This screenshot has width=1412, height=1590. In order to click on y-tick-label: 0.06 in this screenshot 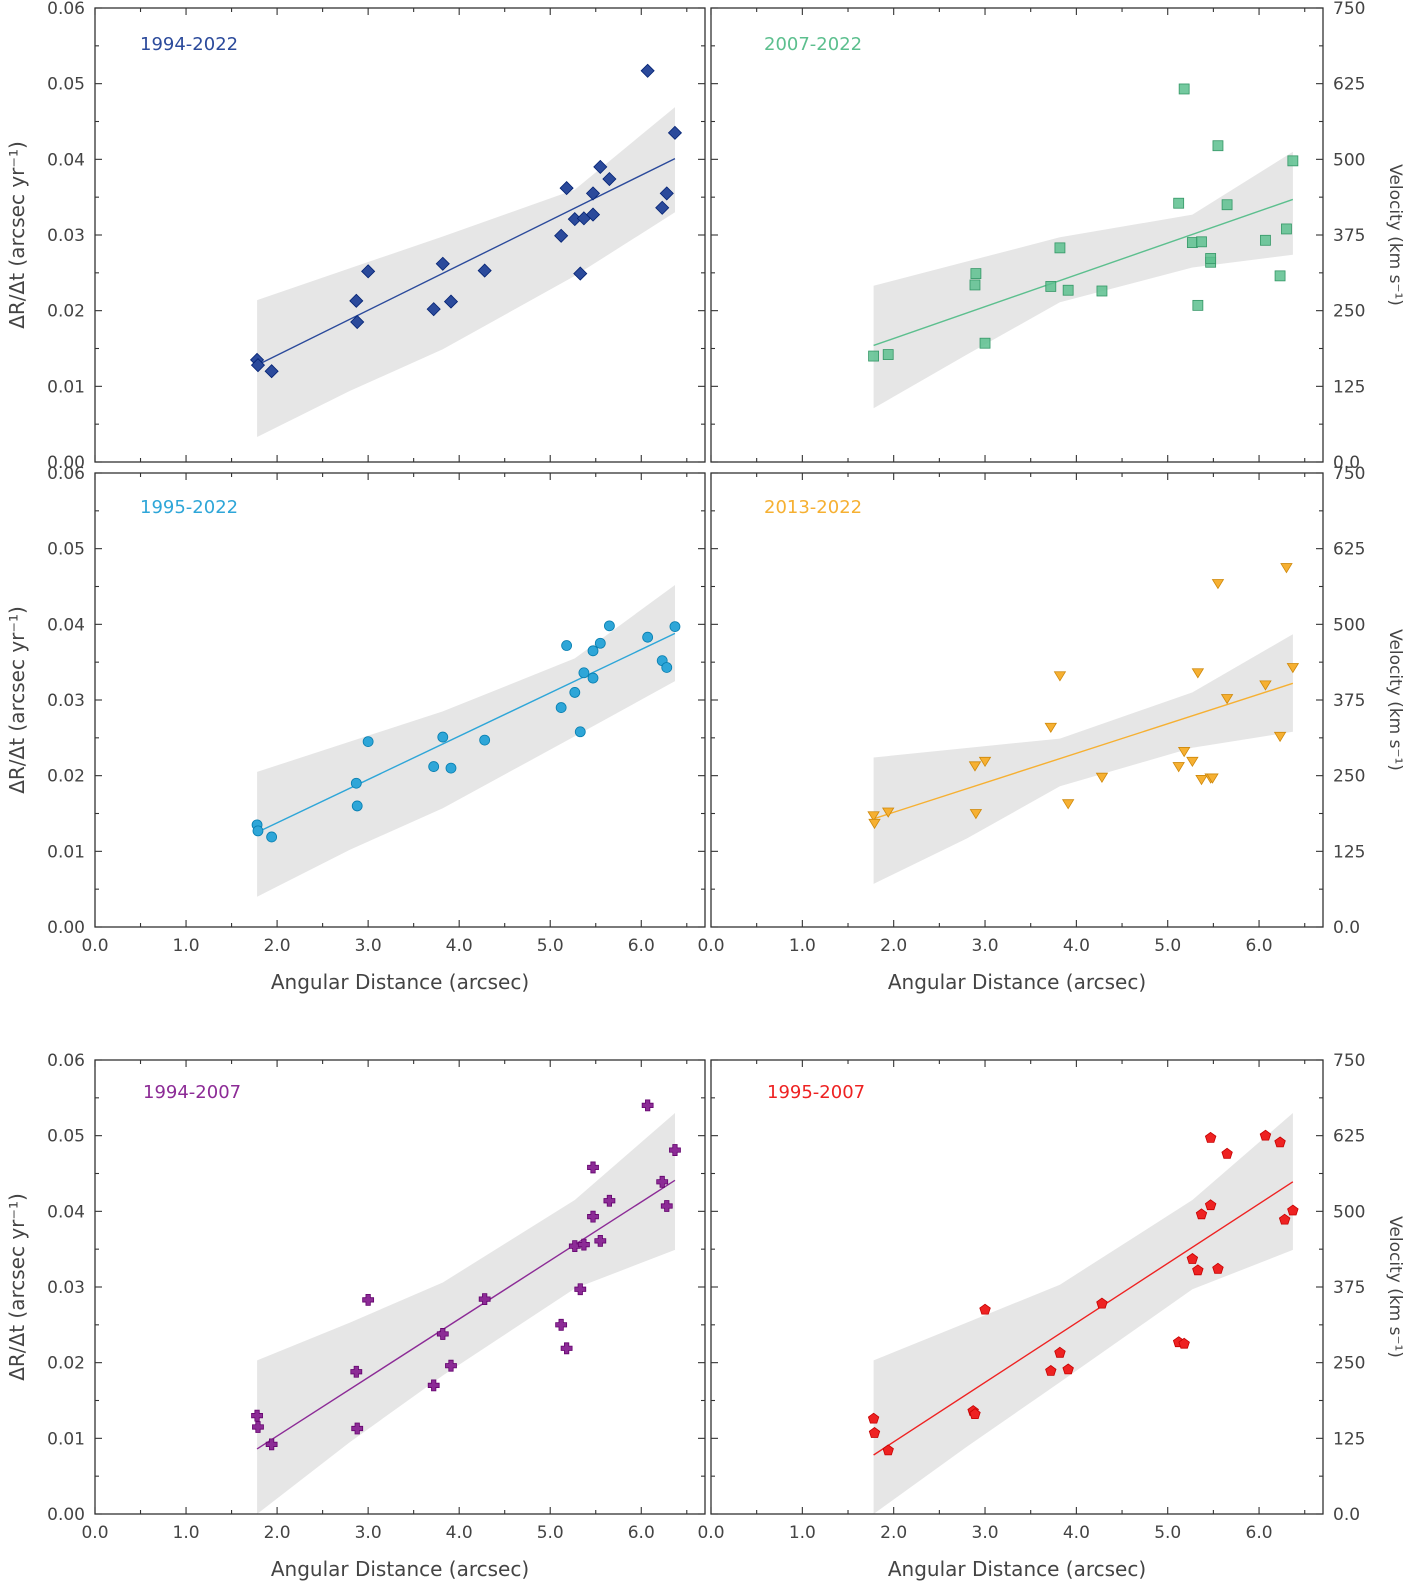, I will do `click(66, 1061)`.